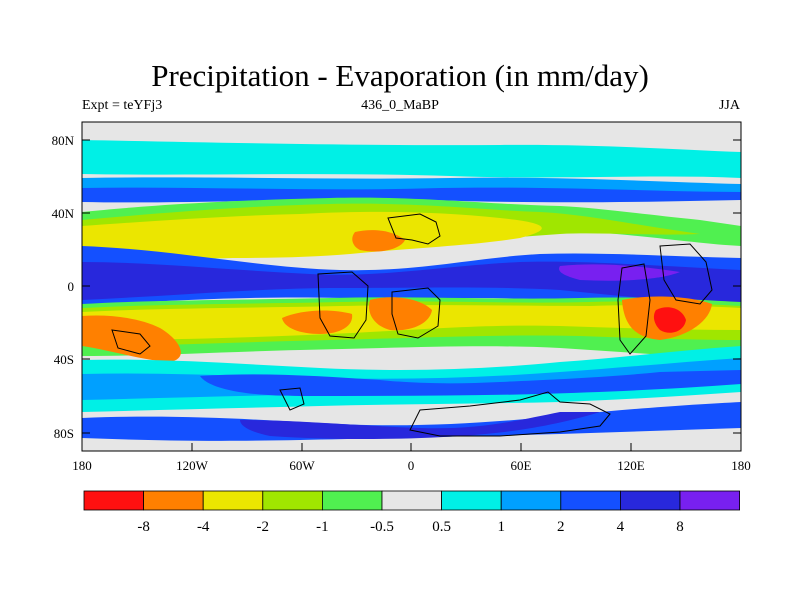 The image size is (800, 600). Describe the element at coordinates (741, 465) in the screenshot. I see `lon-label-180e: 180` at that location.